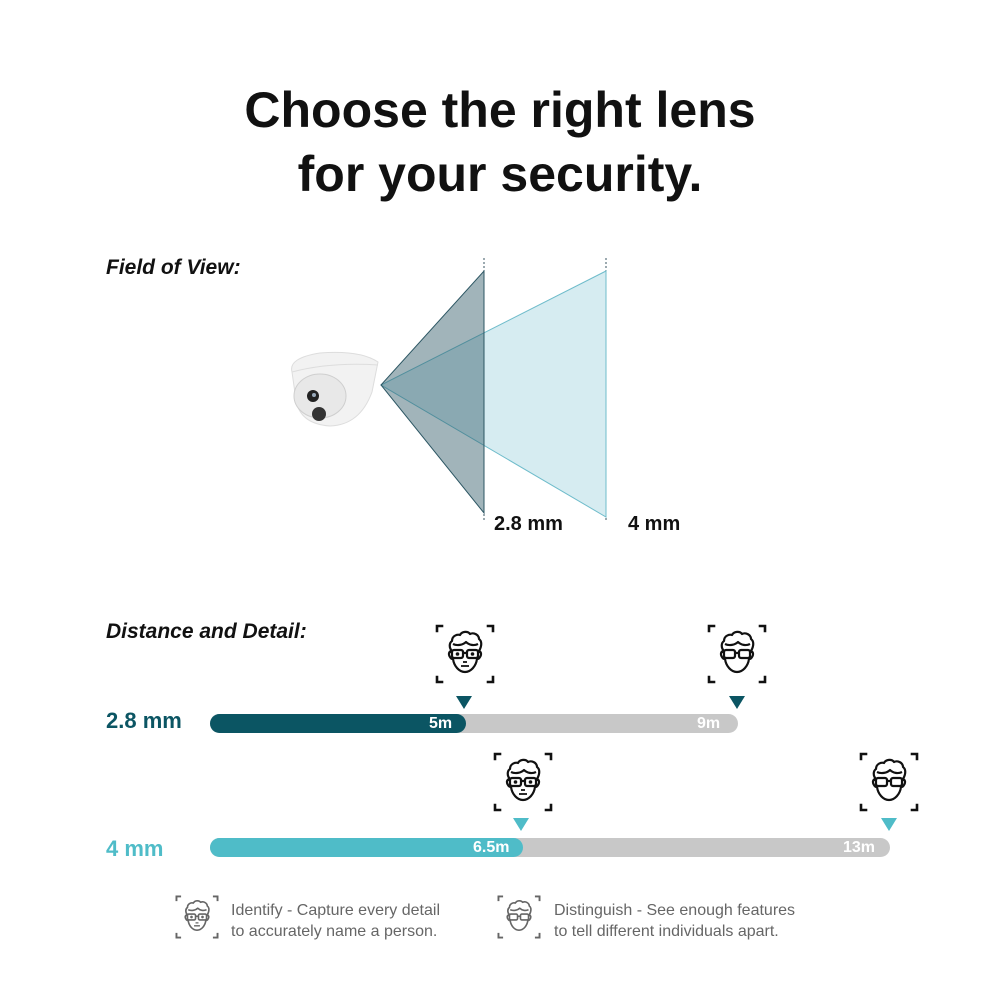 The height and width of the screenshot is (1000, 1000). What do you see at coordinates (493, 394) in the screenshot?
I see `fov-4mm-cone` at bounding box center [493, 394].